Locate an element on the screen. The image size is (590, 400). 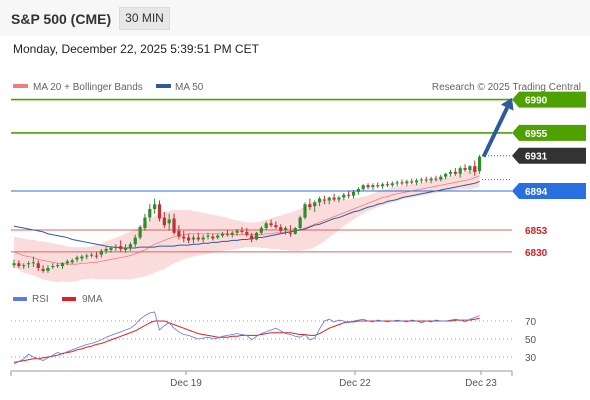
resistance-2-tag is located at coordinates (549, 99).